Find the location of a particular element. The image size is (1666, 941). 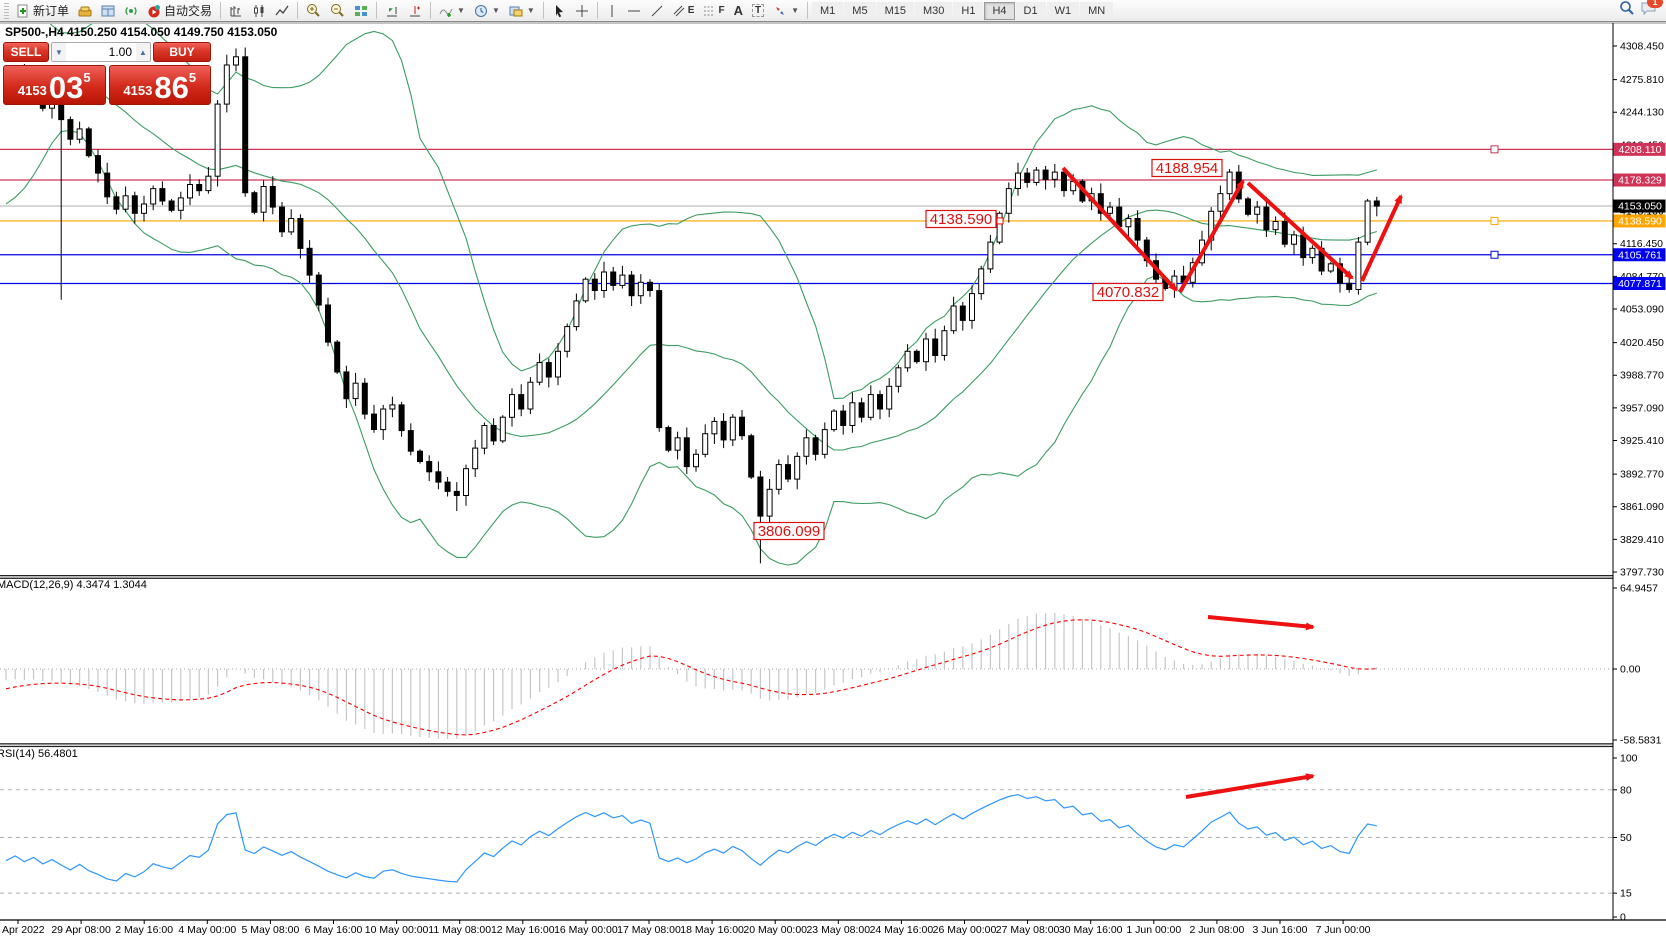

indicators-dropdown-caret: ▼ is located at coordinates (461, 10).